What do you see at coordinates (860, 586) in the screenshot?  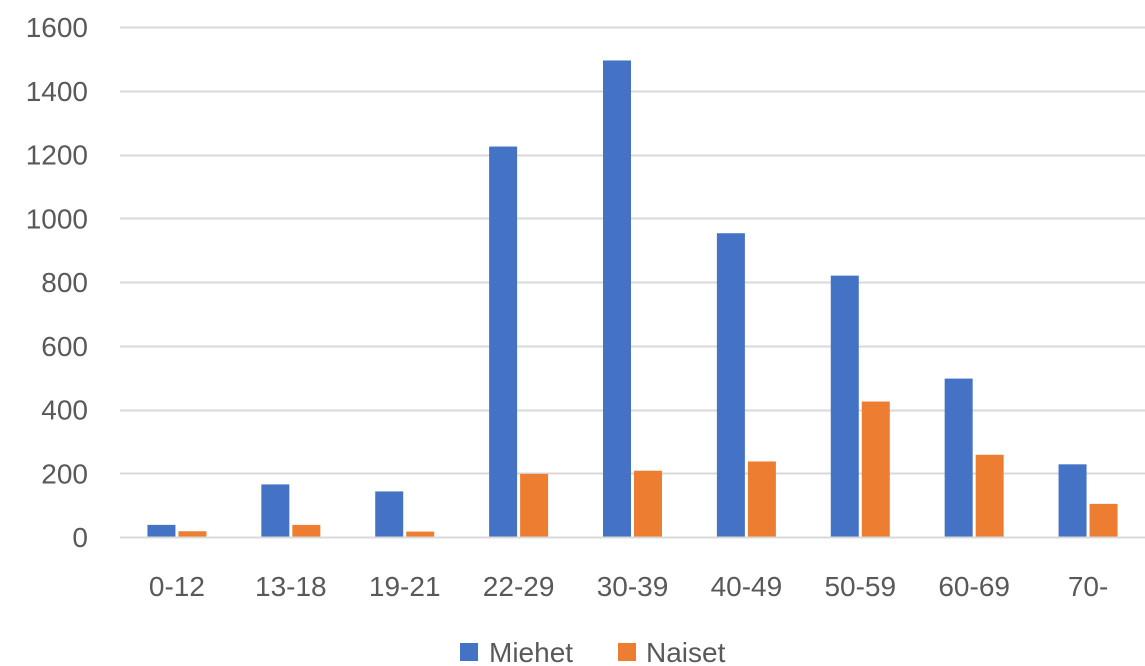 I see `x-tick-label: 50-59` at bounding box center [860, 586].